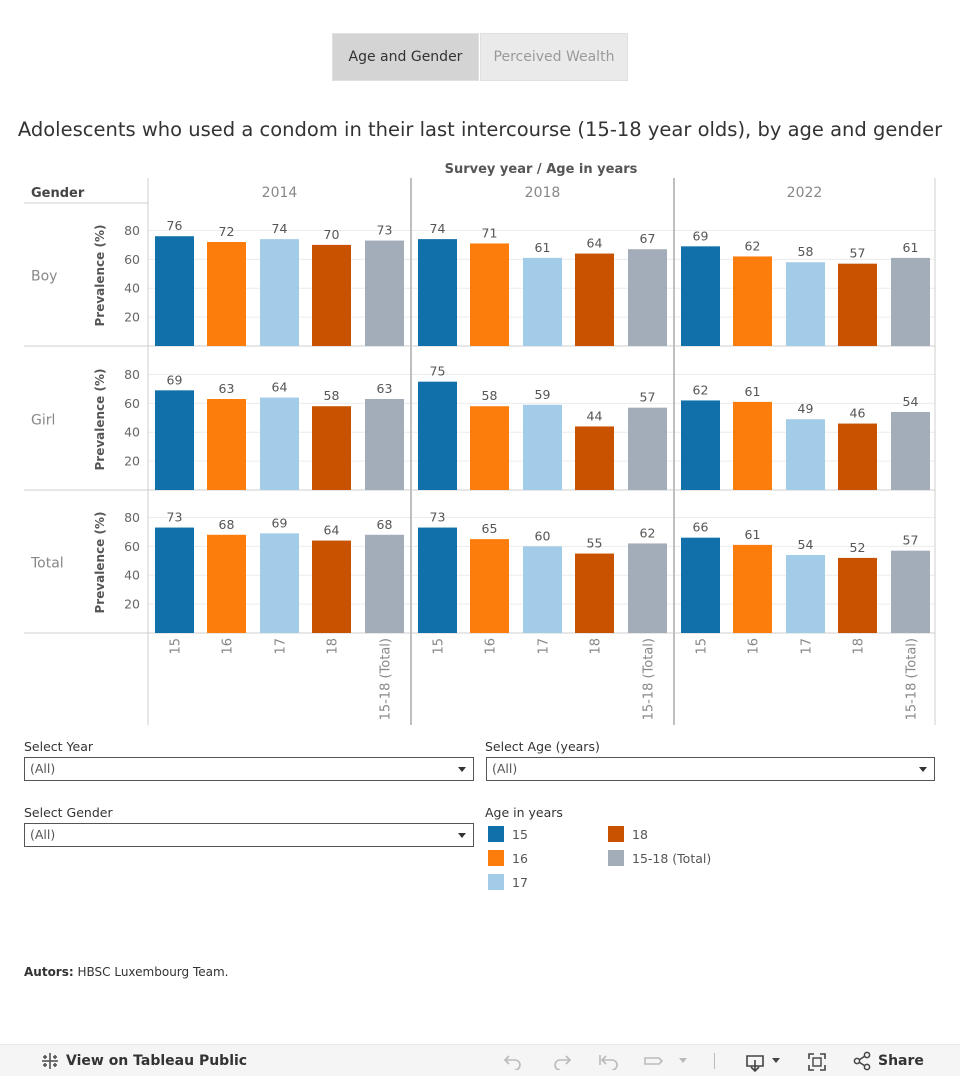 Image resolution: width=960 pixels, height=1076 pixels. Describe the element at coordinates (249, 769) in the screenshot. I see `select-year-dropdown: (All)` at that location.